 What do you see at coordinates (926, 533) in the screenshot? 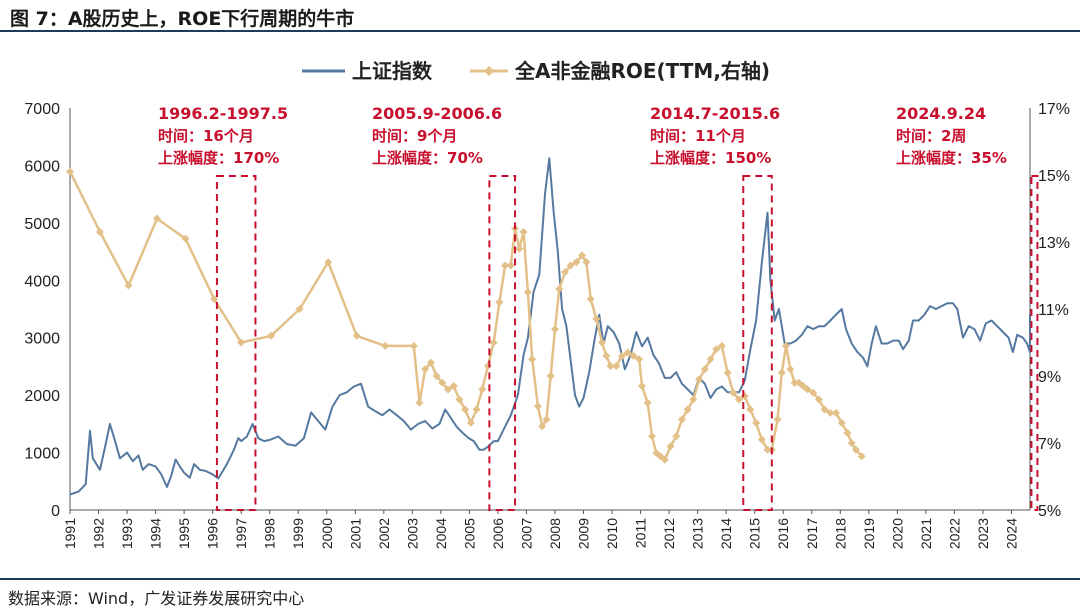
I see `x-tick-label: 2021` at bounding box center [926, 533].